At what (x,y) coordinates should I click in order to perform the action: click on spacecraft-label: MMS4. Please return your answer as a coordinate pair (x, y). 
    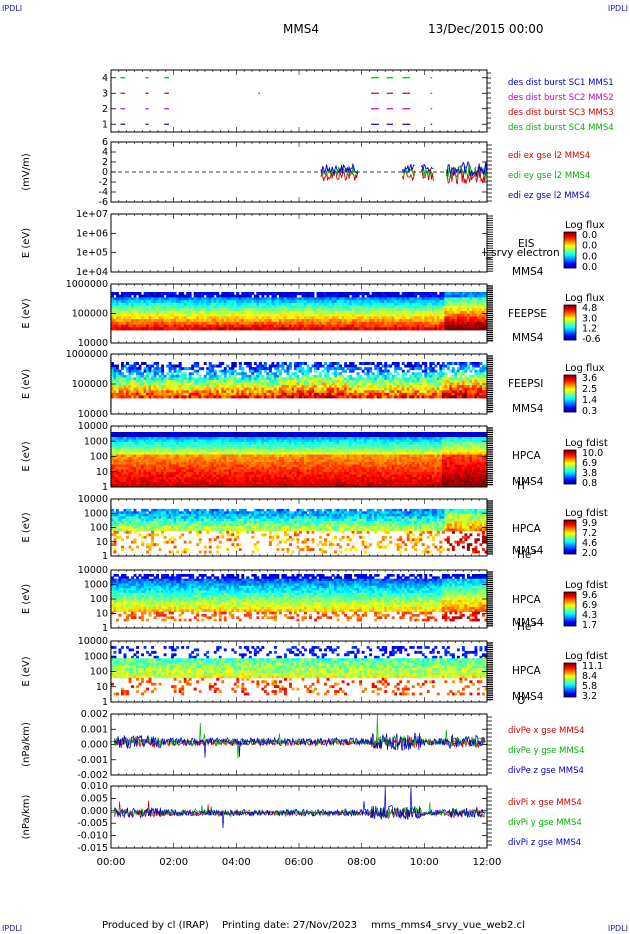
    Looking at the image, I should click on (528, 338).